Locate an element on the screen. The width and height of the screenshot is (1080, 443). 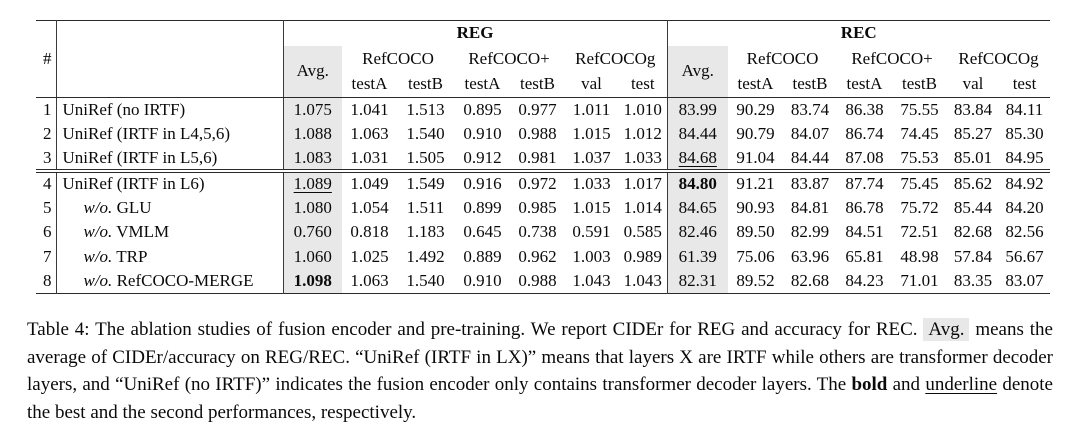
value-cell: 1.012 is located at coordinates (642, 134).